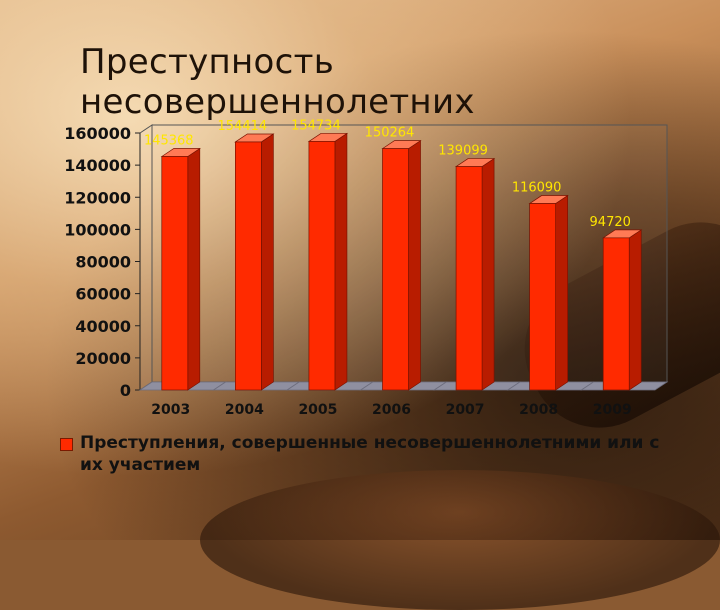 Image resolution: width=720 pixels, height=610 pixels. I want to click on y-tick-label: 40000, so click(103, 326).